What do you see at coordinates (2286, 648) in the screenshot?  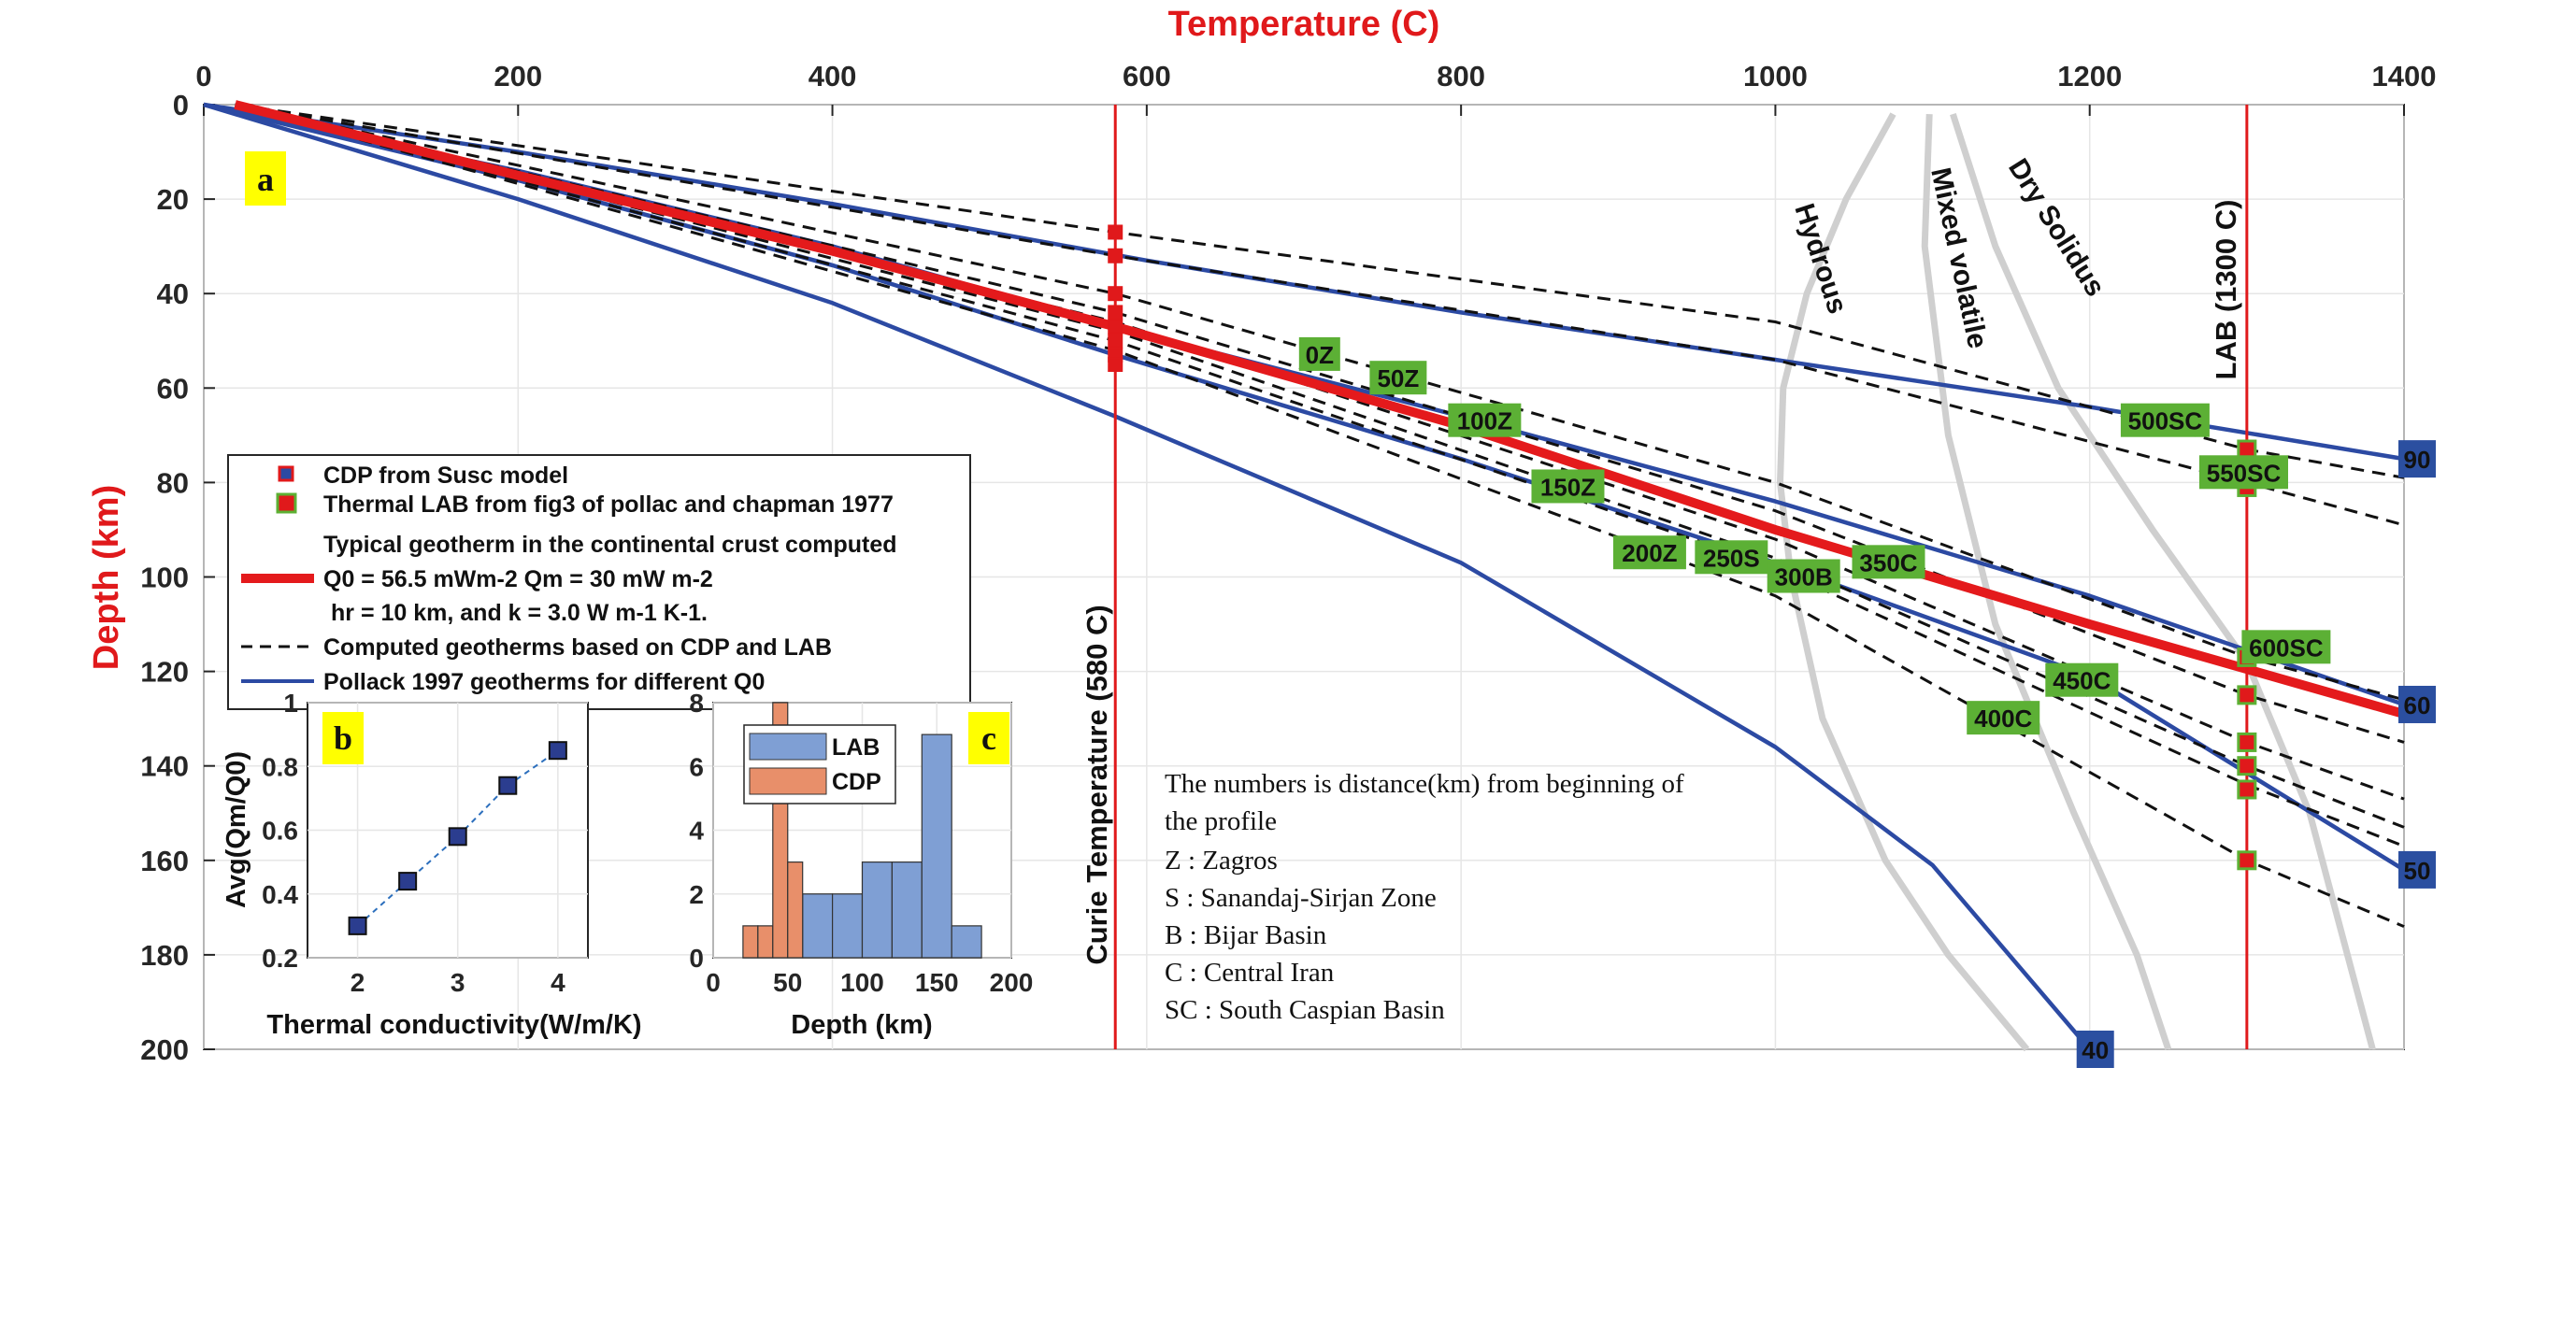 I see `distance-label: 600SC` at bounding box center [2286, 648].